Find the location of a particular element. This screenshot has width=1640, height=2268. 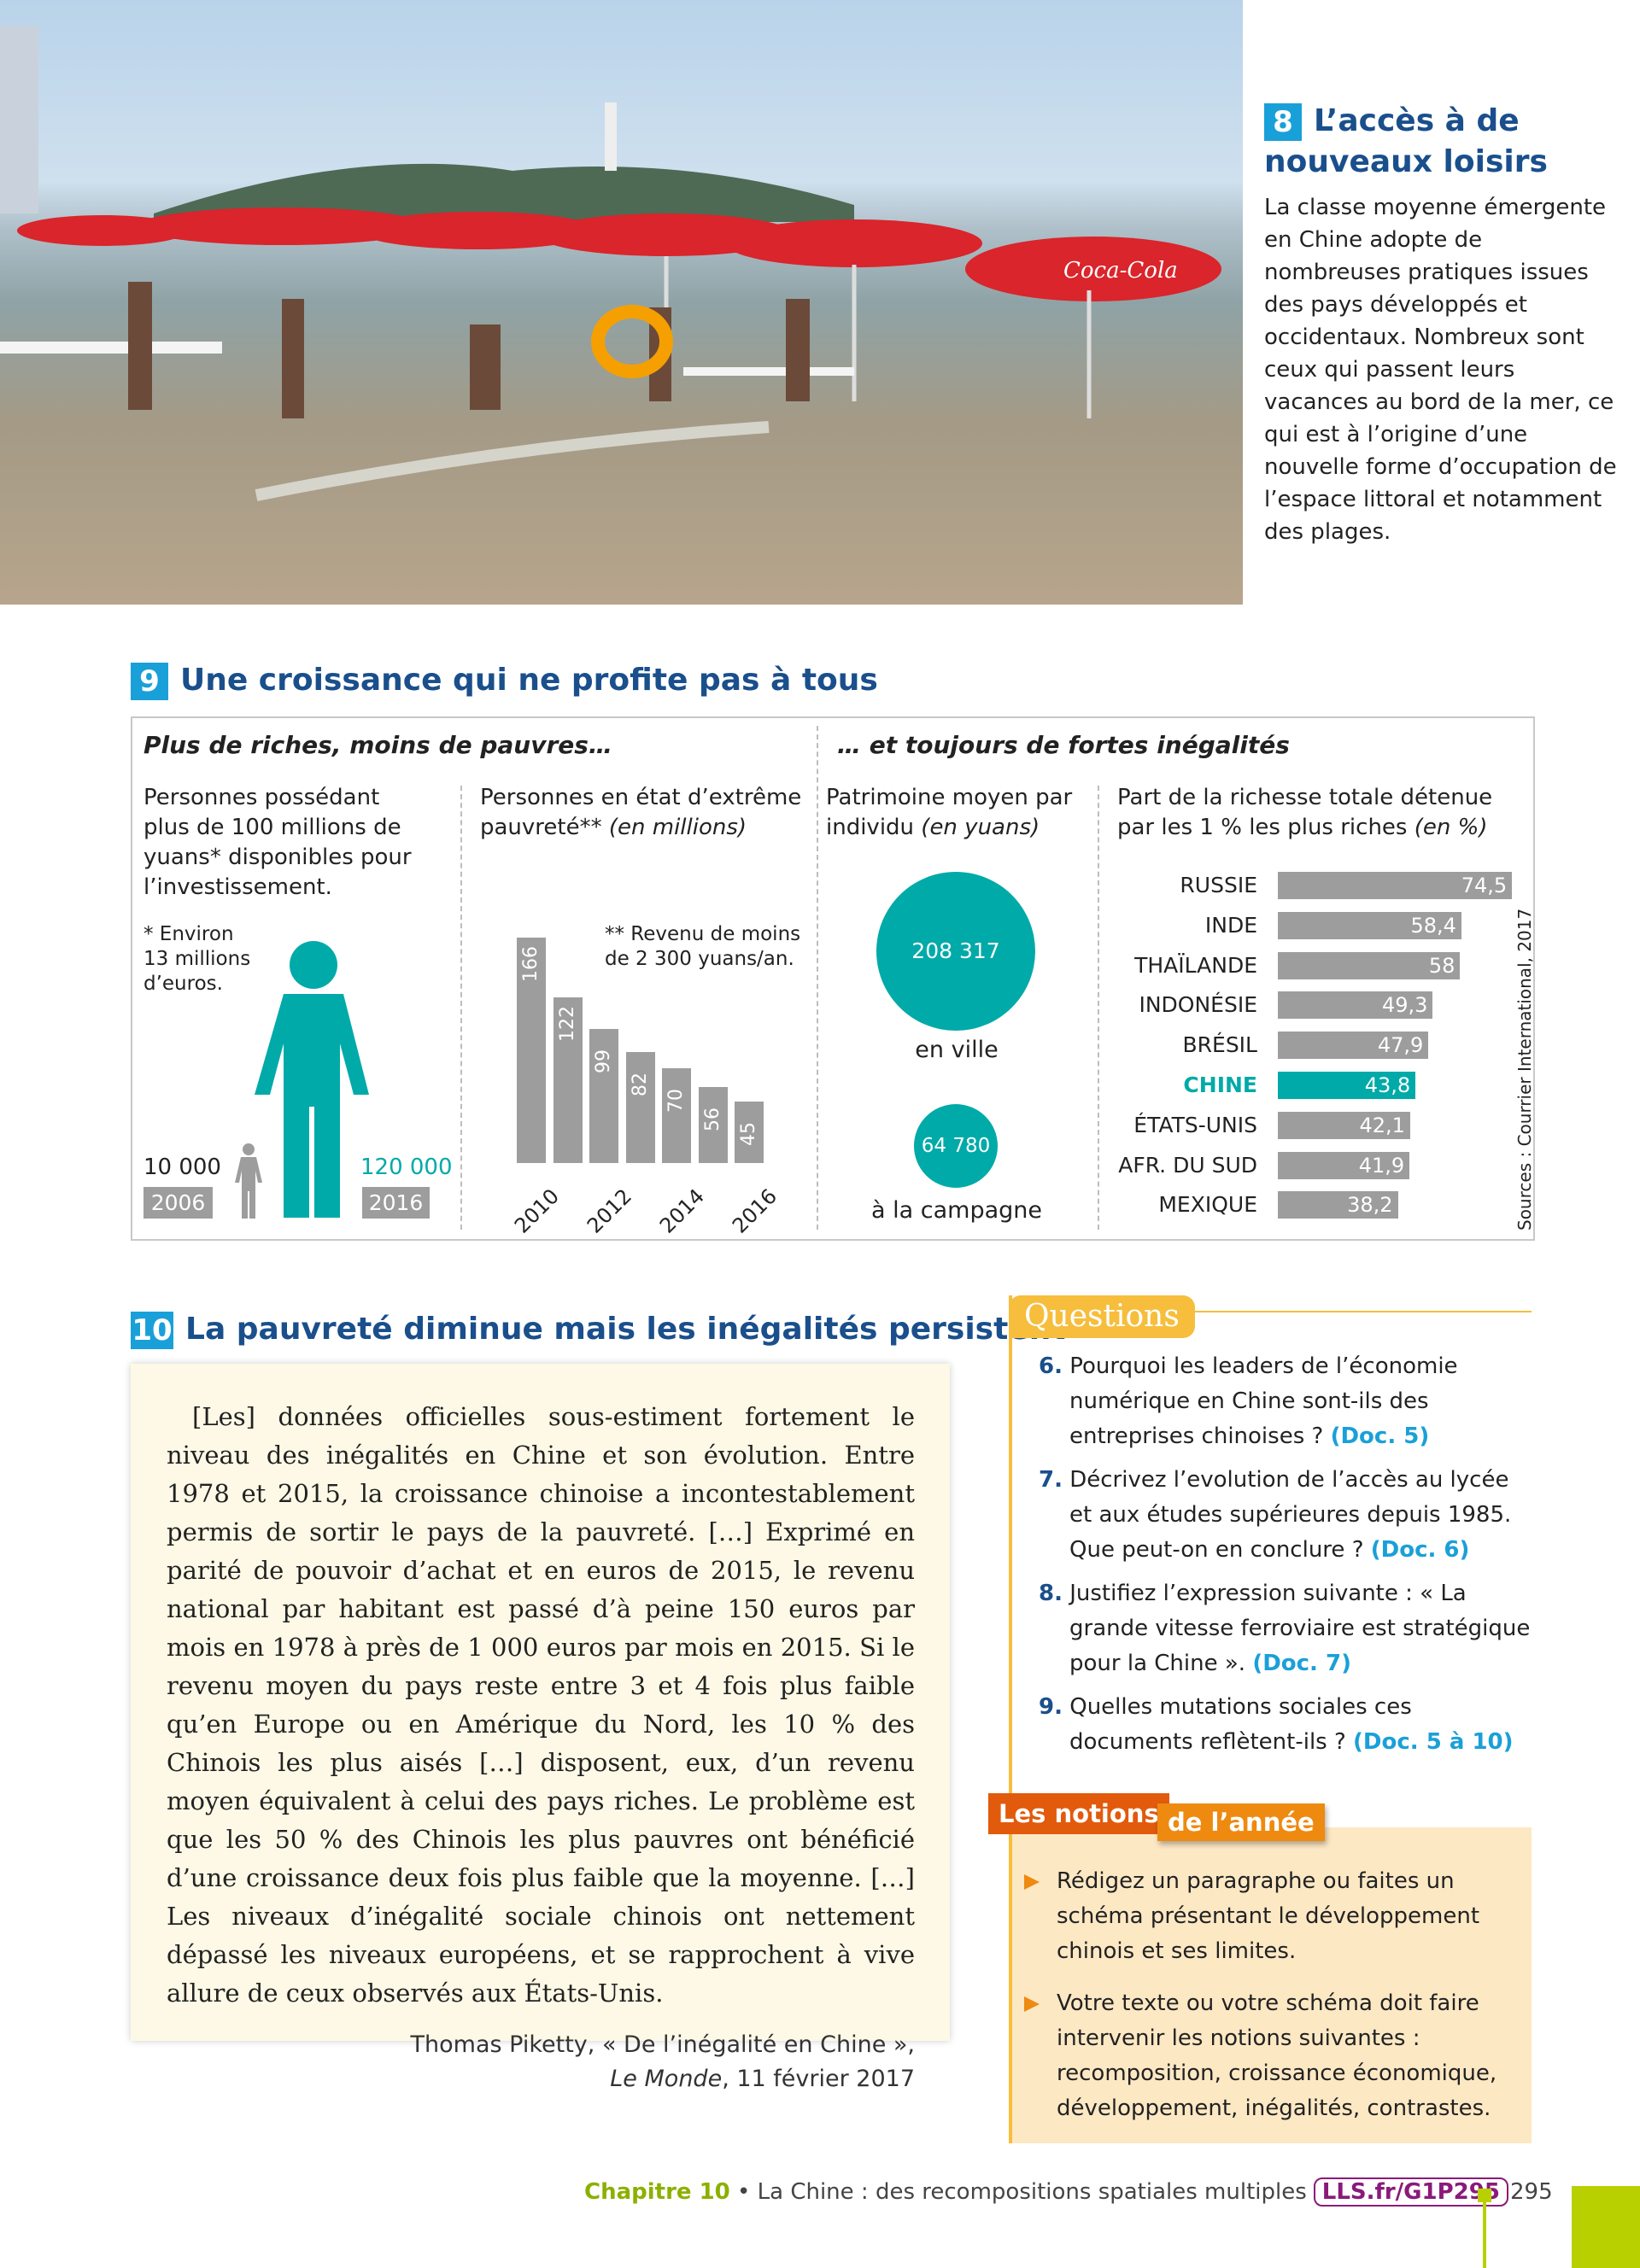

share-bar: 58,4 is located at coordinates (1369, 925).